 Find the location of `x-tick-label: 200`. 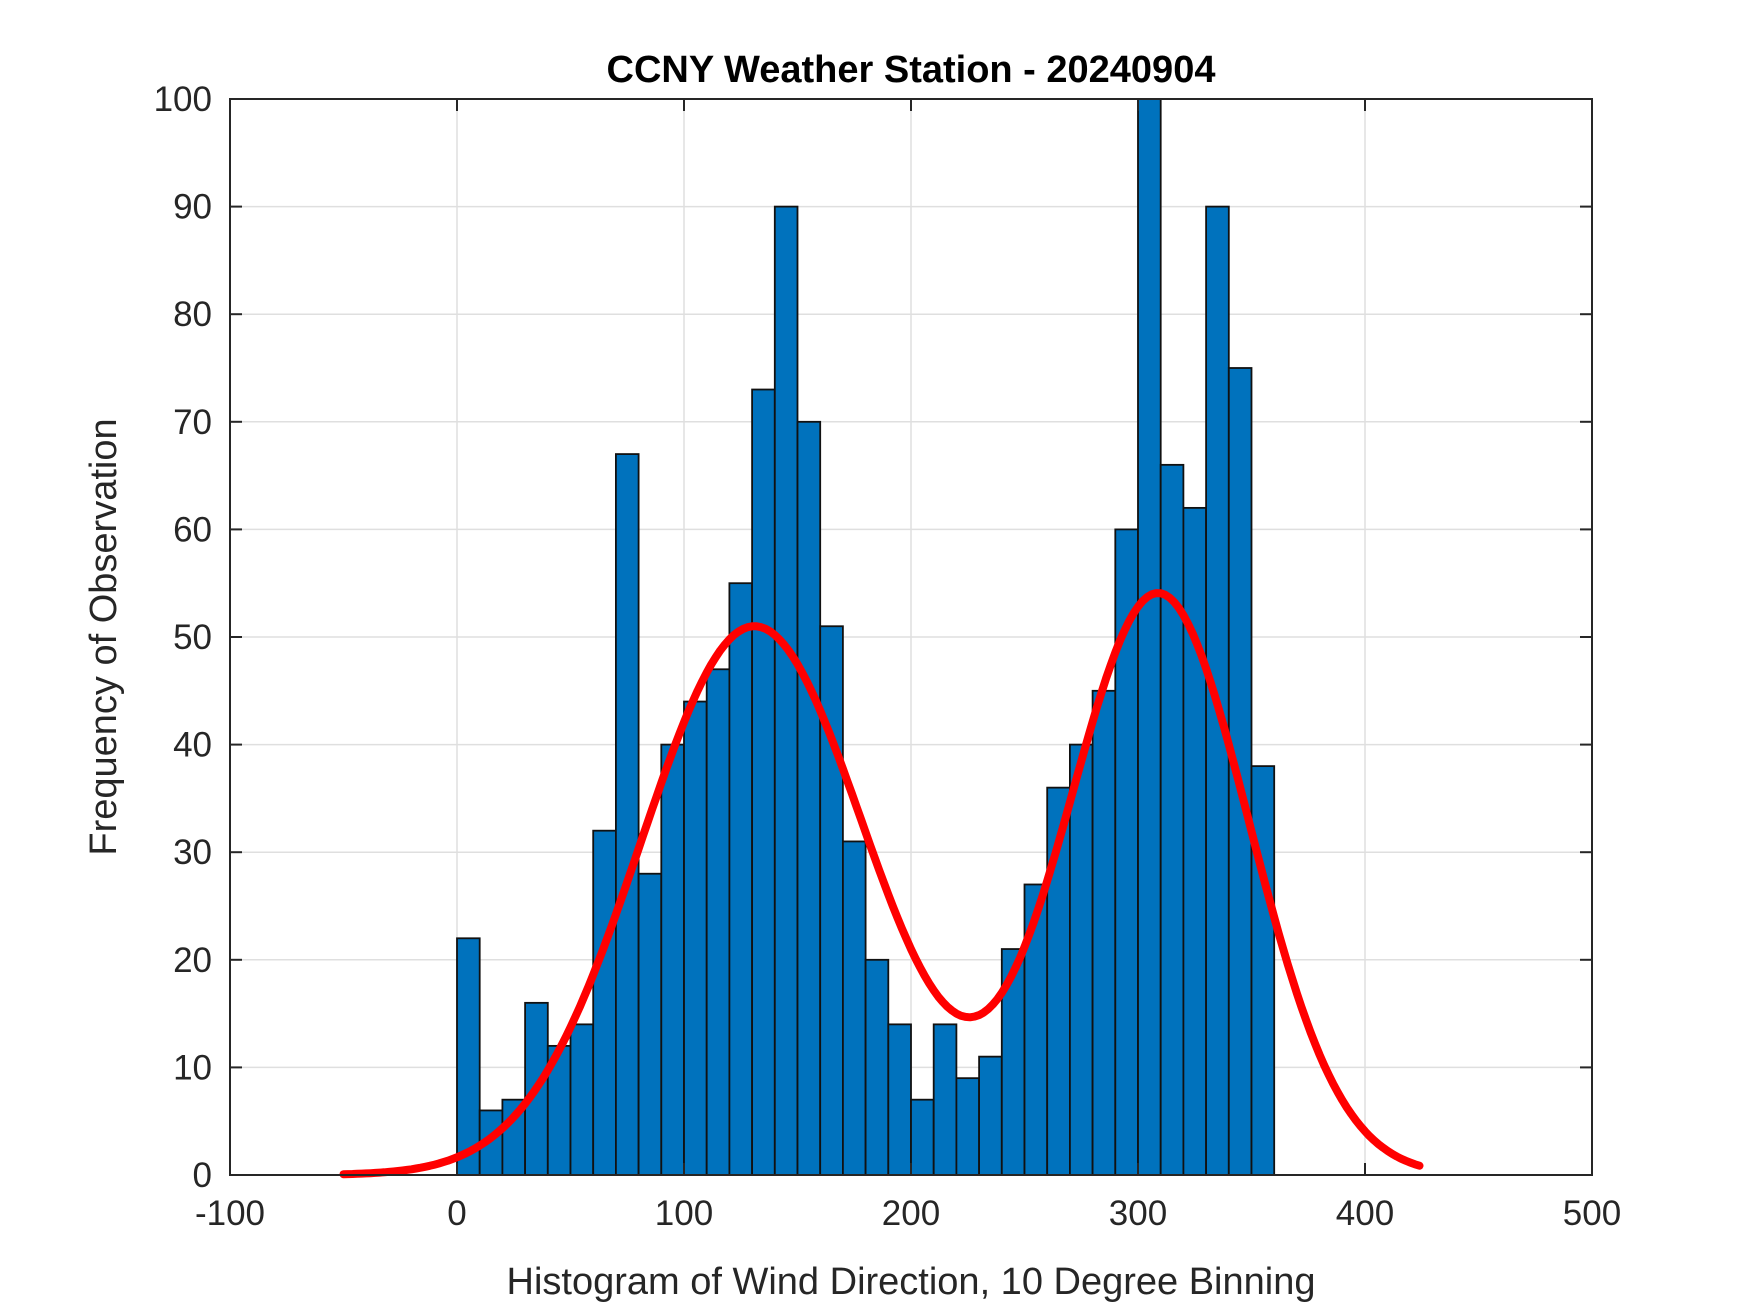

x-tick-label: 200 is located at coordinates (911, 1213).